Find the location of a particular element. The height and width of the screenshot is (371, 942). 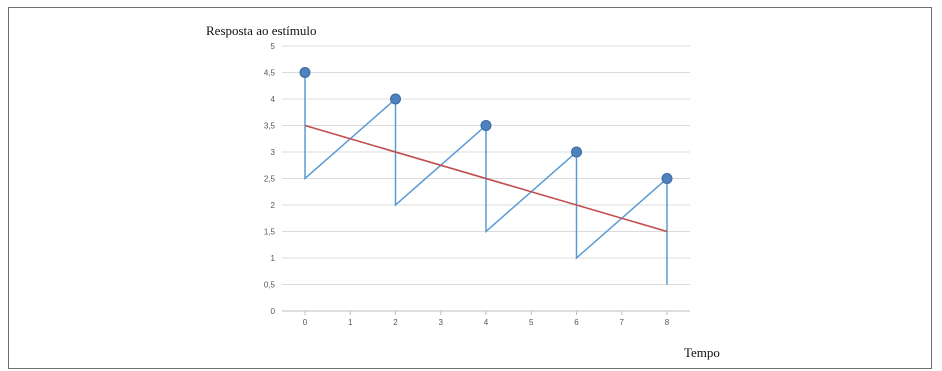

y-tick-label: 3,5 is located at coordinates (270, 126).